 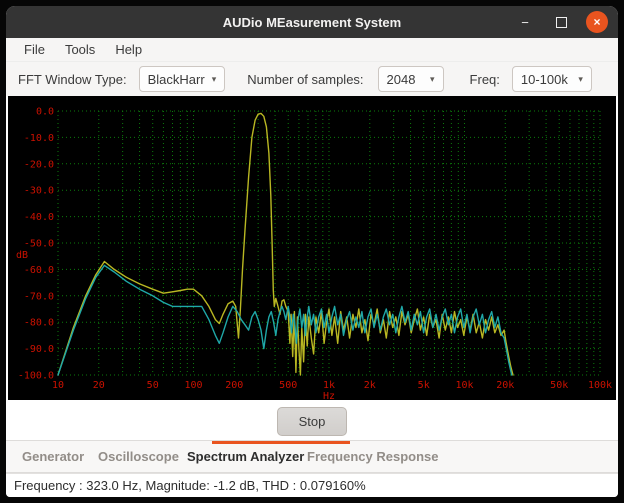 What do you see at coordinates (36, 376) in the screenshot?
I see `y-tick-label: -100.0` at bounding box center [36, 376].